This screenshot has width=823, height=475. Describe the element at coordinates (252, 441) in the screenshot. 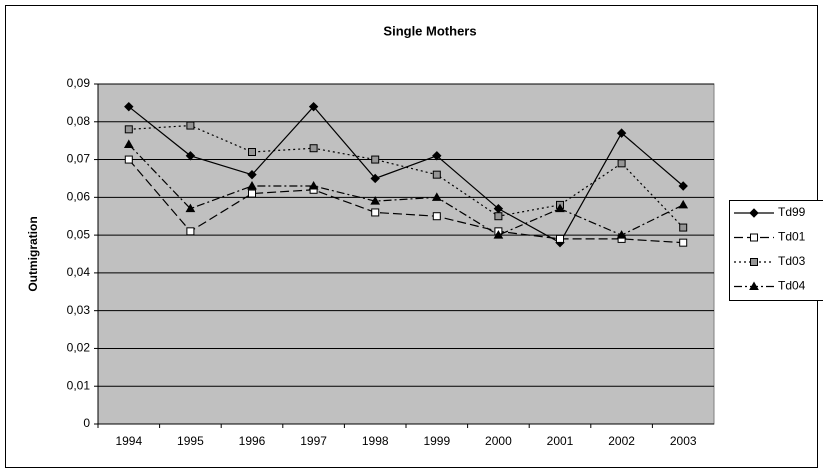

I see `x-tick-label: 1996` at that location.